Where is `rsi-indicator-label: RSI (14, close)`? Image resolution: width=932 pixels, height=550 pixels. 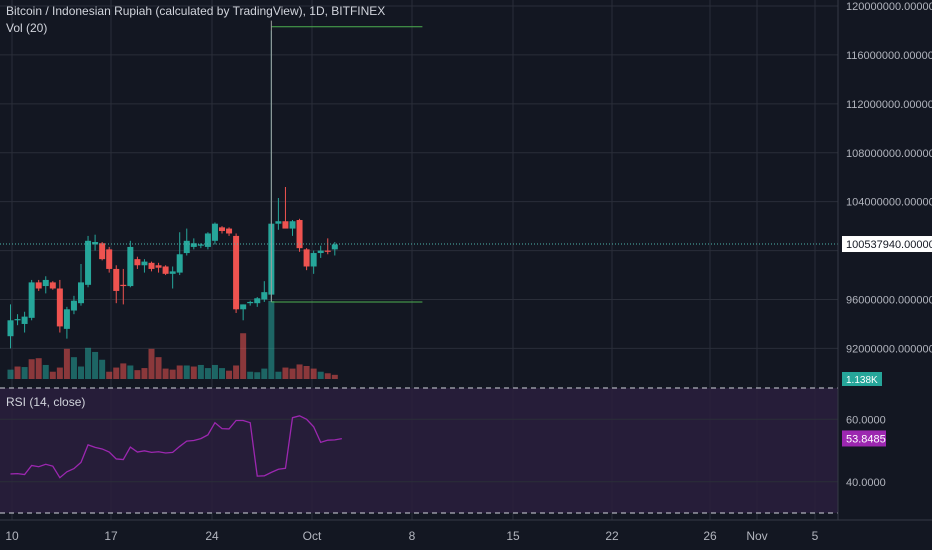
rsi-indicator-label: RSI (14, close) is located at coordinates (46, 402).